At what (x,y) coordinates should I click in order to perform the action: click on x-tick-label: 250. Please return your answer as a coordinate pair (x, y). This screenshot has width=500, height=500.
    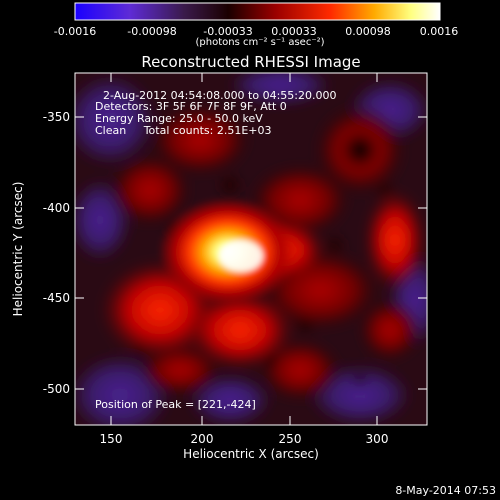
    Looking at the image, I should click on (290, 439).